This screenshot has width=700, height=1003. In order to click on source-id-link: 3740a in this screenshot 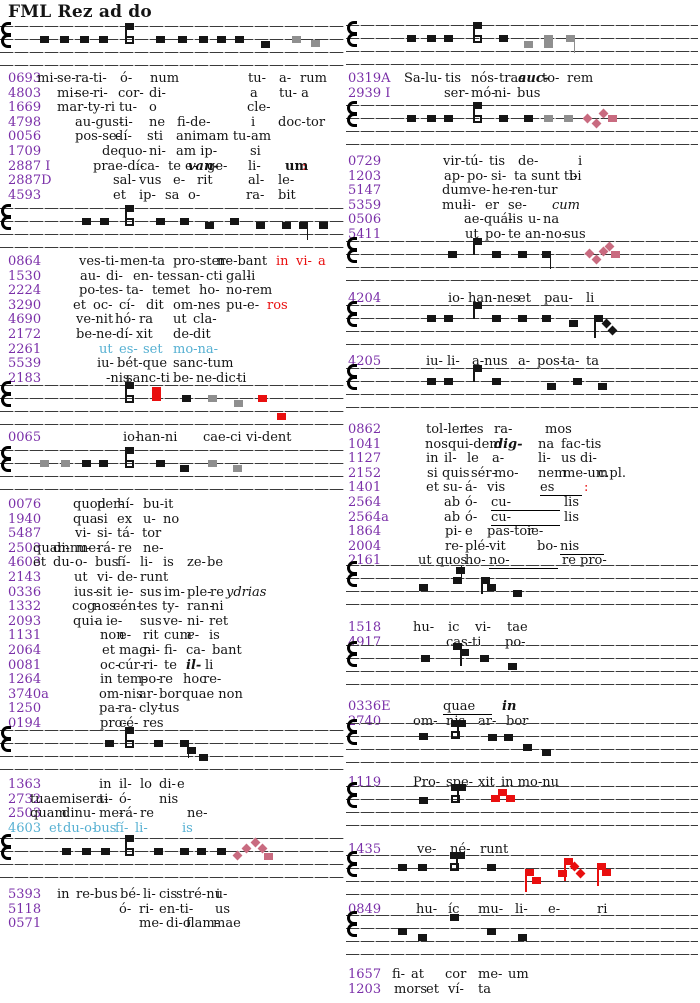, I will do `click(28, 694)`.